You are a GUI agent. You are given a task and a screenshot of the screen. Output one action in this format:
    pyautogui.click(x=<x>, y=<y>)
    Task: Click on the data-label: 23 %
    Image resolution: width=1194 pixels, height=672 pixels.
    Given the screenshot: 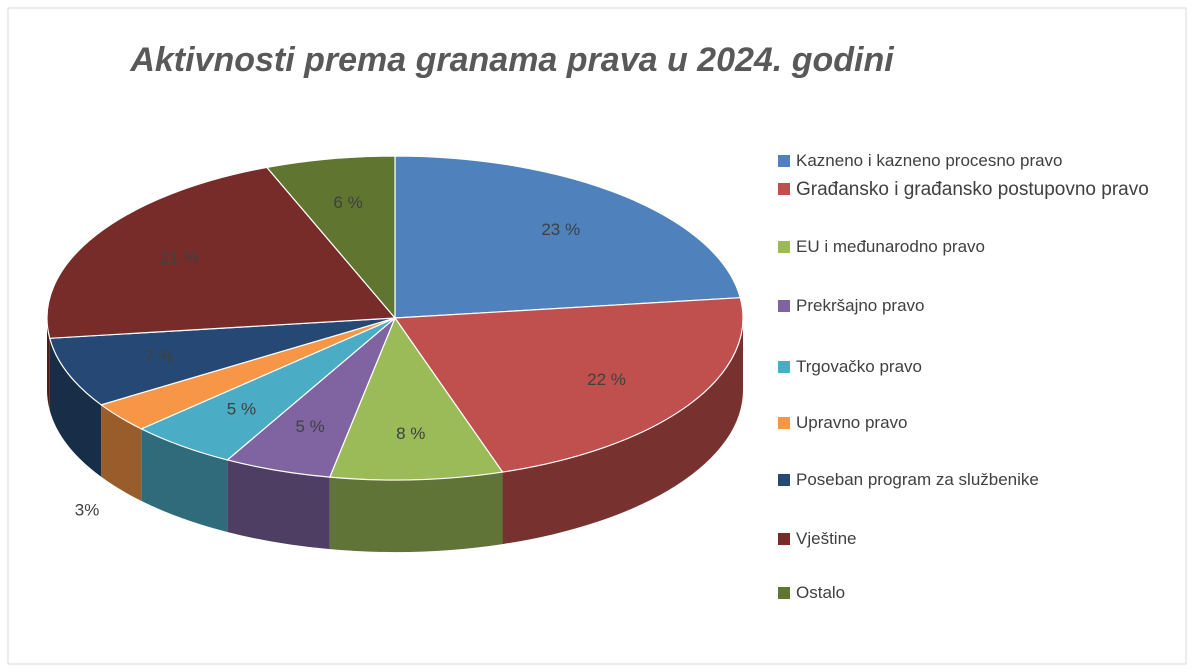 What is the action you would take?
    pyautogui.click(x=560, y=229)
    